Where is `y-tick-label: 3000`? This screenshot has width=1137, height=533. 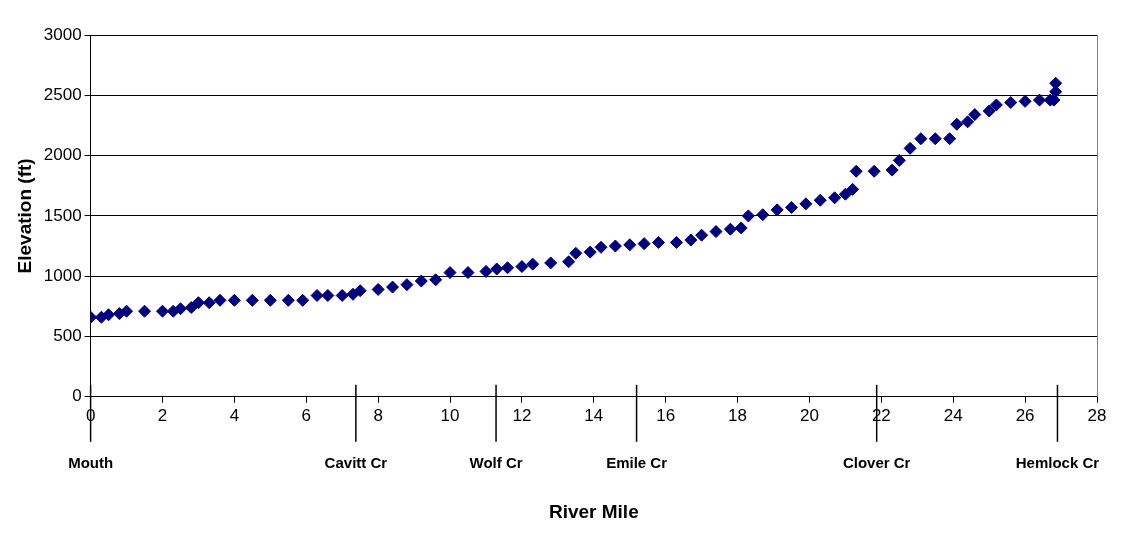
y-tick-label: 3000 is located at coordinates (62, 34).